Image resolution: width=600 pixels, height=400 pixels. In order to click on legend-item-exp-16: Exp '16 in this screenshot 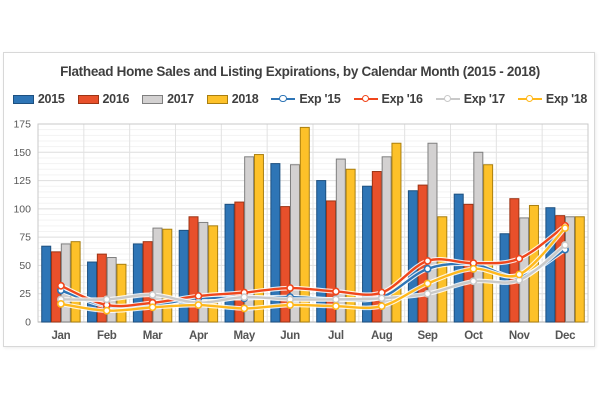, I will do `click(388, 99)`.